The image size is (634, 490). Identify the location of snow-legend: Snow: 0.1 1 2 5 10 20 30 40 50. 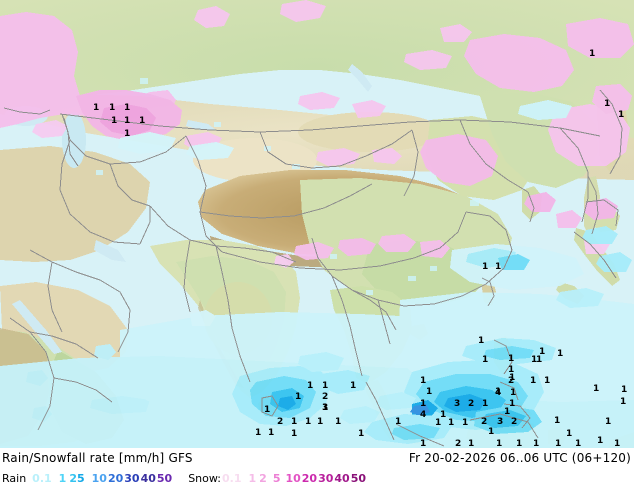
(277, 478).